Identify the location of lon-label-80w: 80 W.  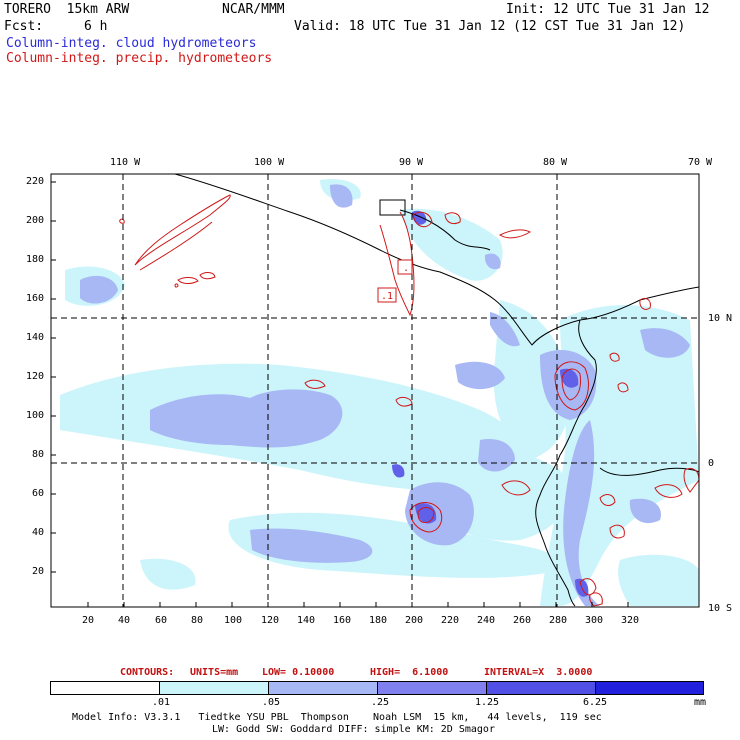
(555, 162).